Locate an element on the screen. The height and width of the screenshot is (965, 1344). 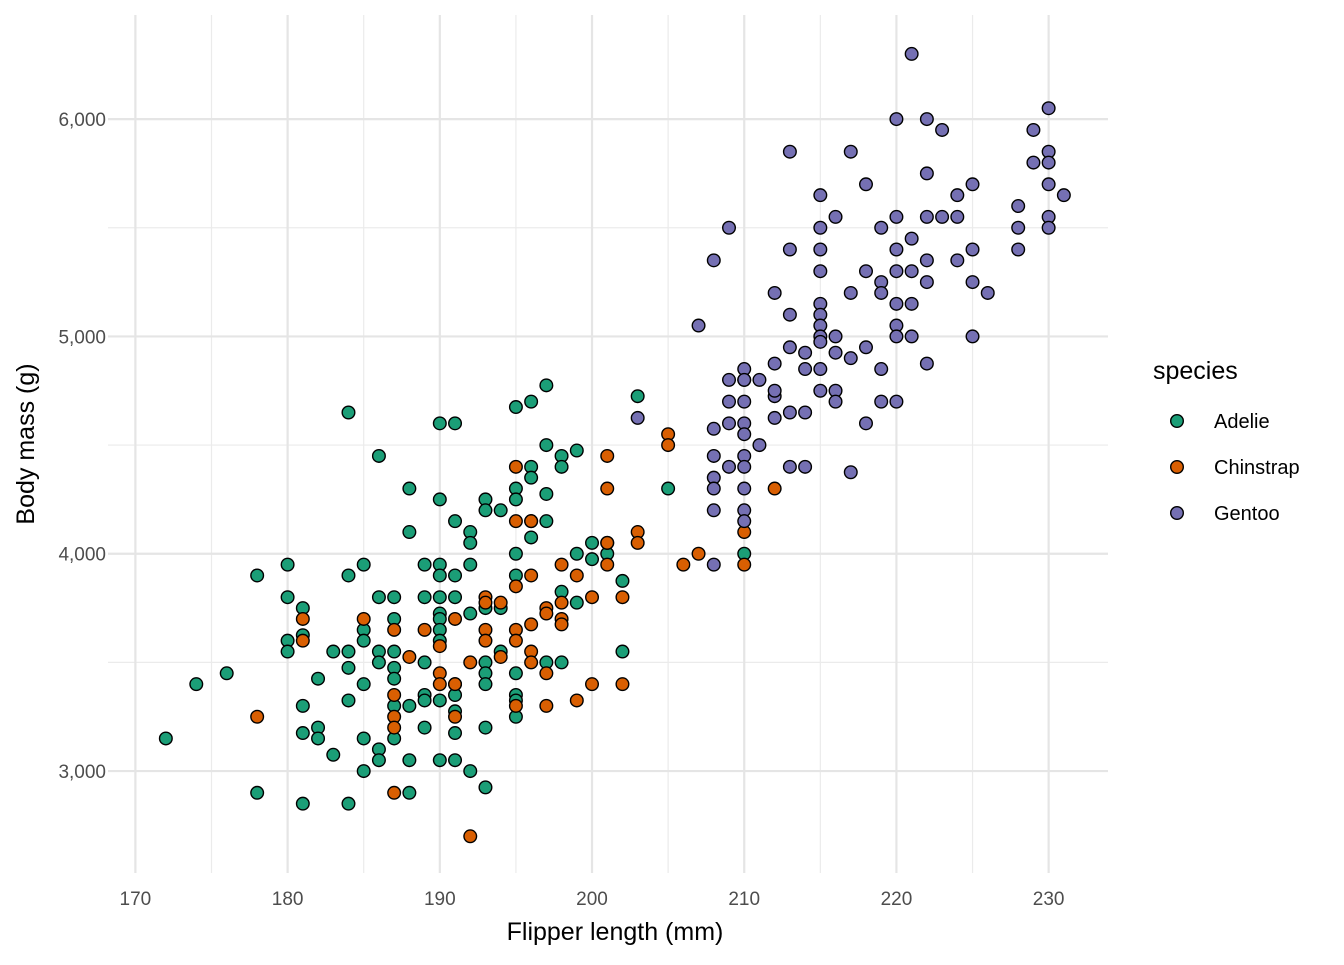
legend-label-adelie: Adelie is located at coordinates (1242, 422).